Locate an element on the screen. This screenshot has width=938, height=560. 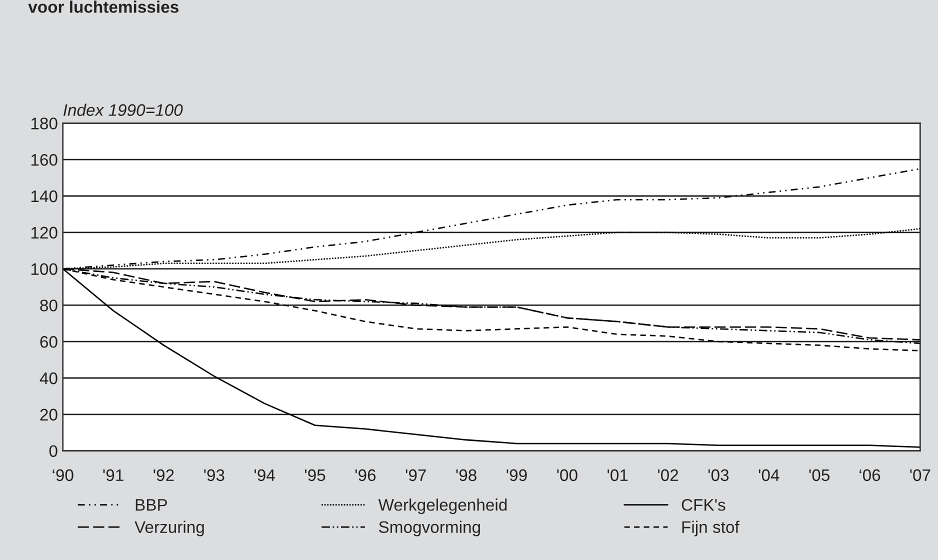
x-tick-label: ‘06 is located at coordinates (870, 475).